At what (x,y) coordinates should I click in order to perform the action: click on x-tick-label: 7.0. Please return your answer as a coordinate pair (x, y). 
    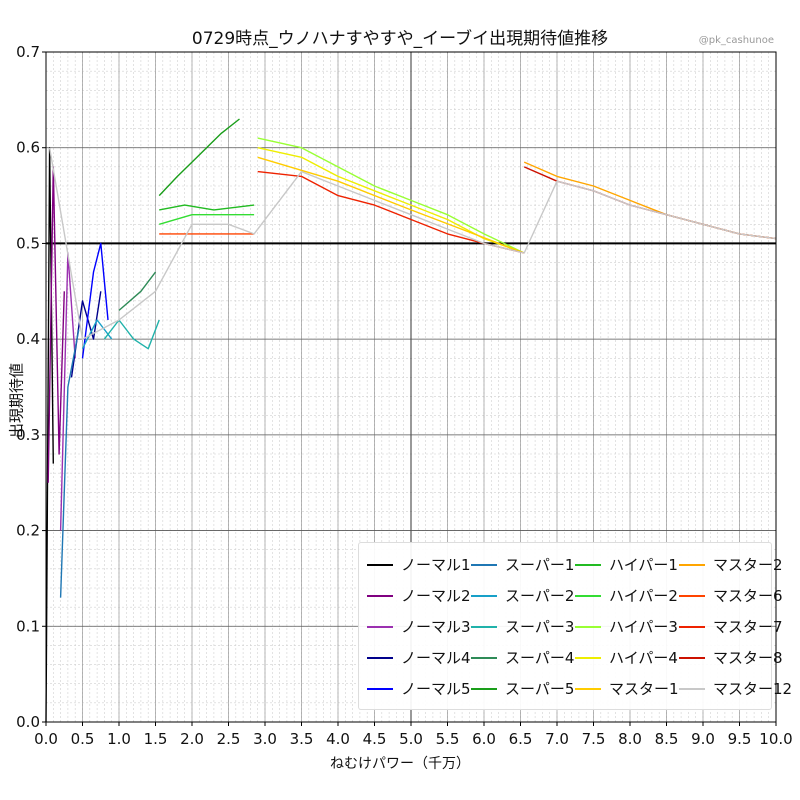
    Looking at the image, I should click on (557, 739).